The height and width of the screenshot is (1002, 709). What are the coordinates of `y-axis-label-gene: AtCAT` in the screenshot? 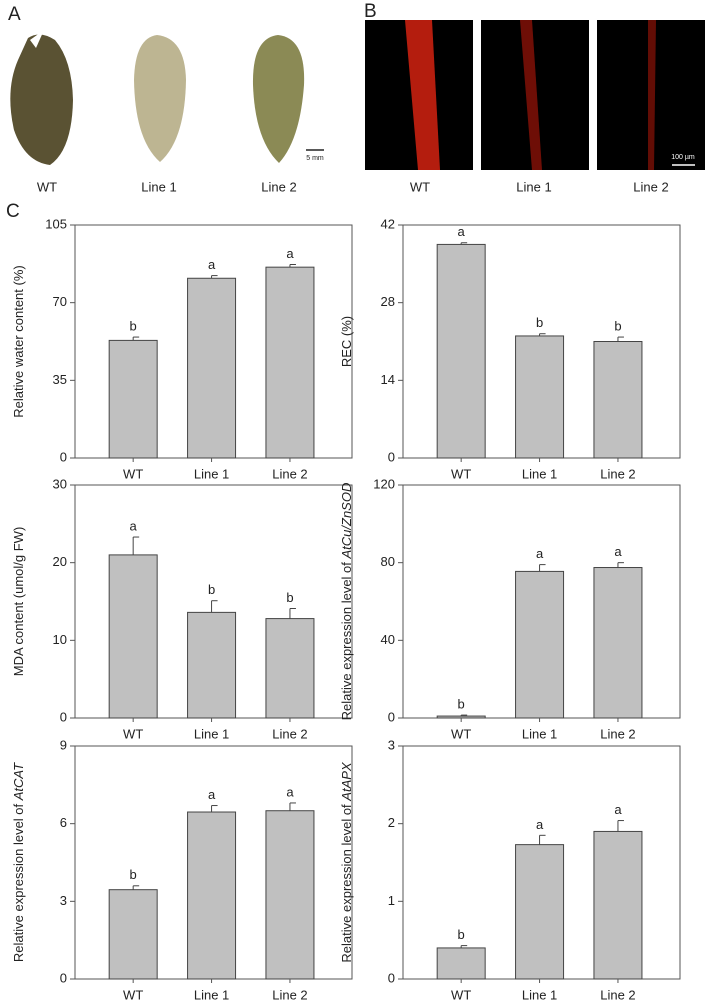 It's located at (18, 781).